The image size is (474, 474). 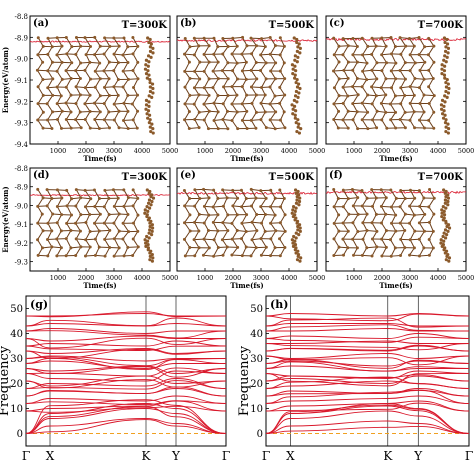 I want to click on y-tick-label: 10, so click(x=16, y=409).